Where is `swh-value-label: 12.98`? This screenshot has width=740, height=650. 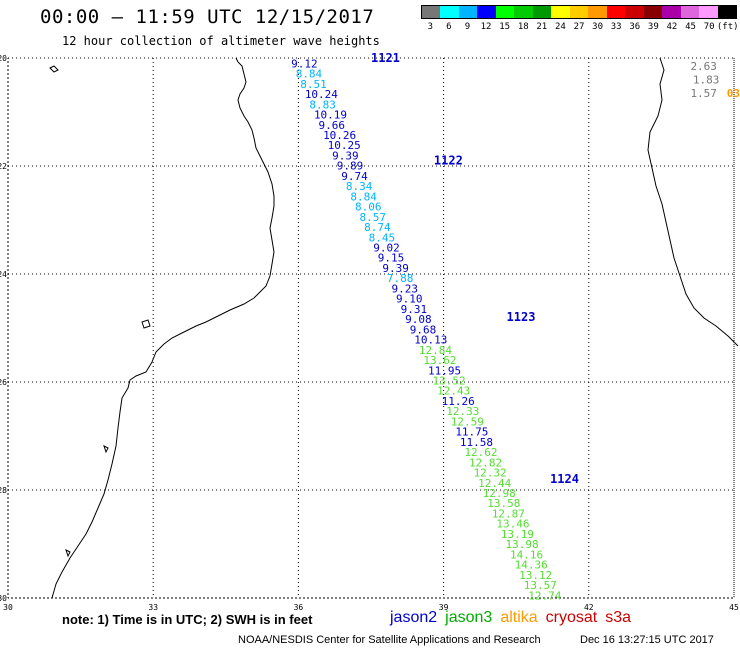 swh-value-label: 12.98 is located at coordinates (499, 493).